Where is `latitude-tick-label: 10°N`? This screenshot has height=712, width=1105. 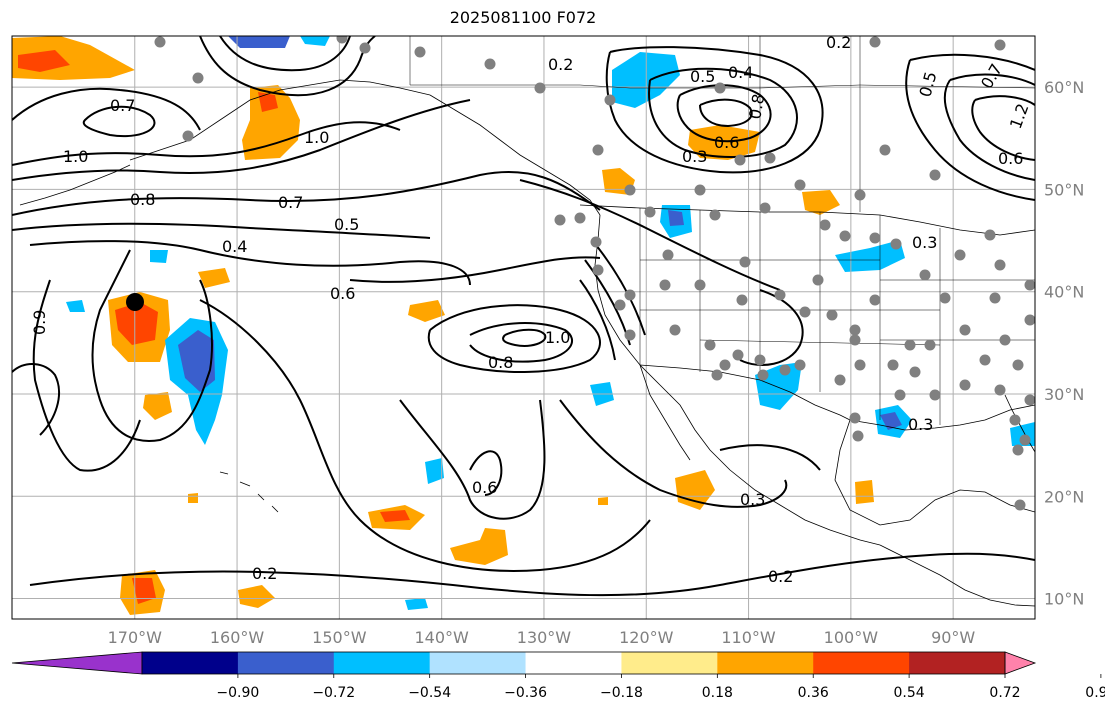 latitude-tick-label: 10°N is located at coordinates (1064, 599).